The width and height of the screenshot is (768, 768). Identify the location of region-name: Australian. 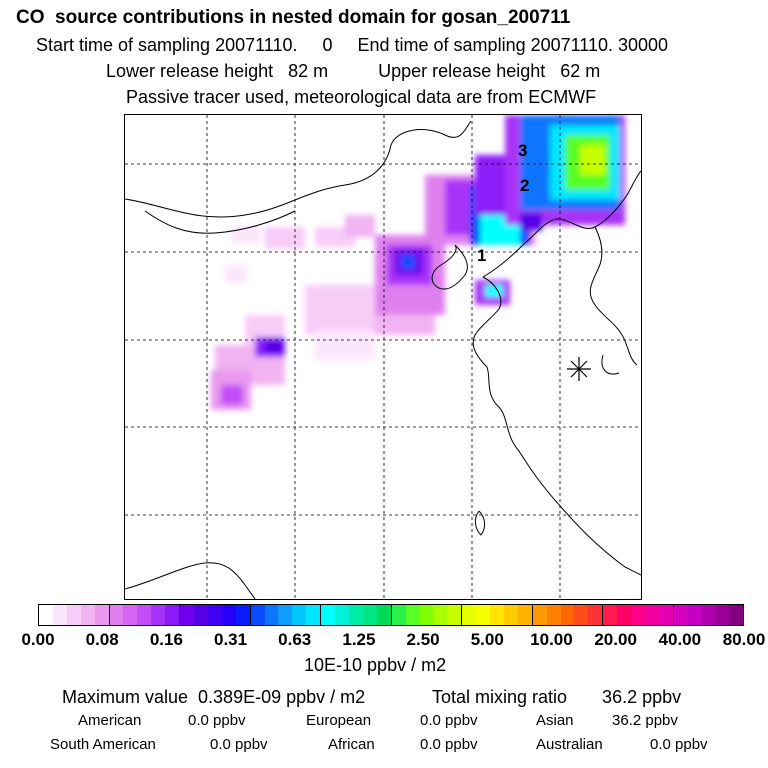
(569, 744).